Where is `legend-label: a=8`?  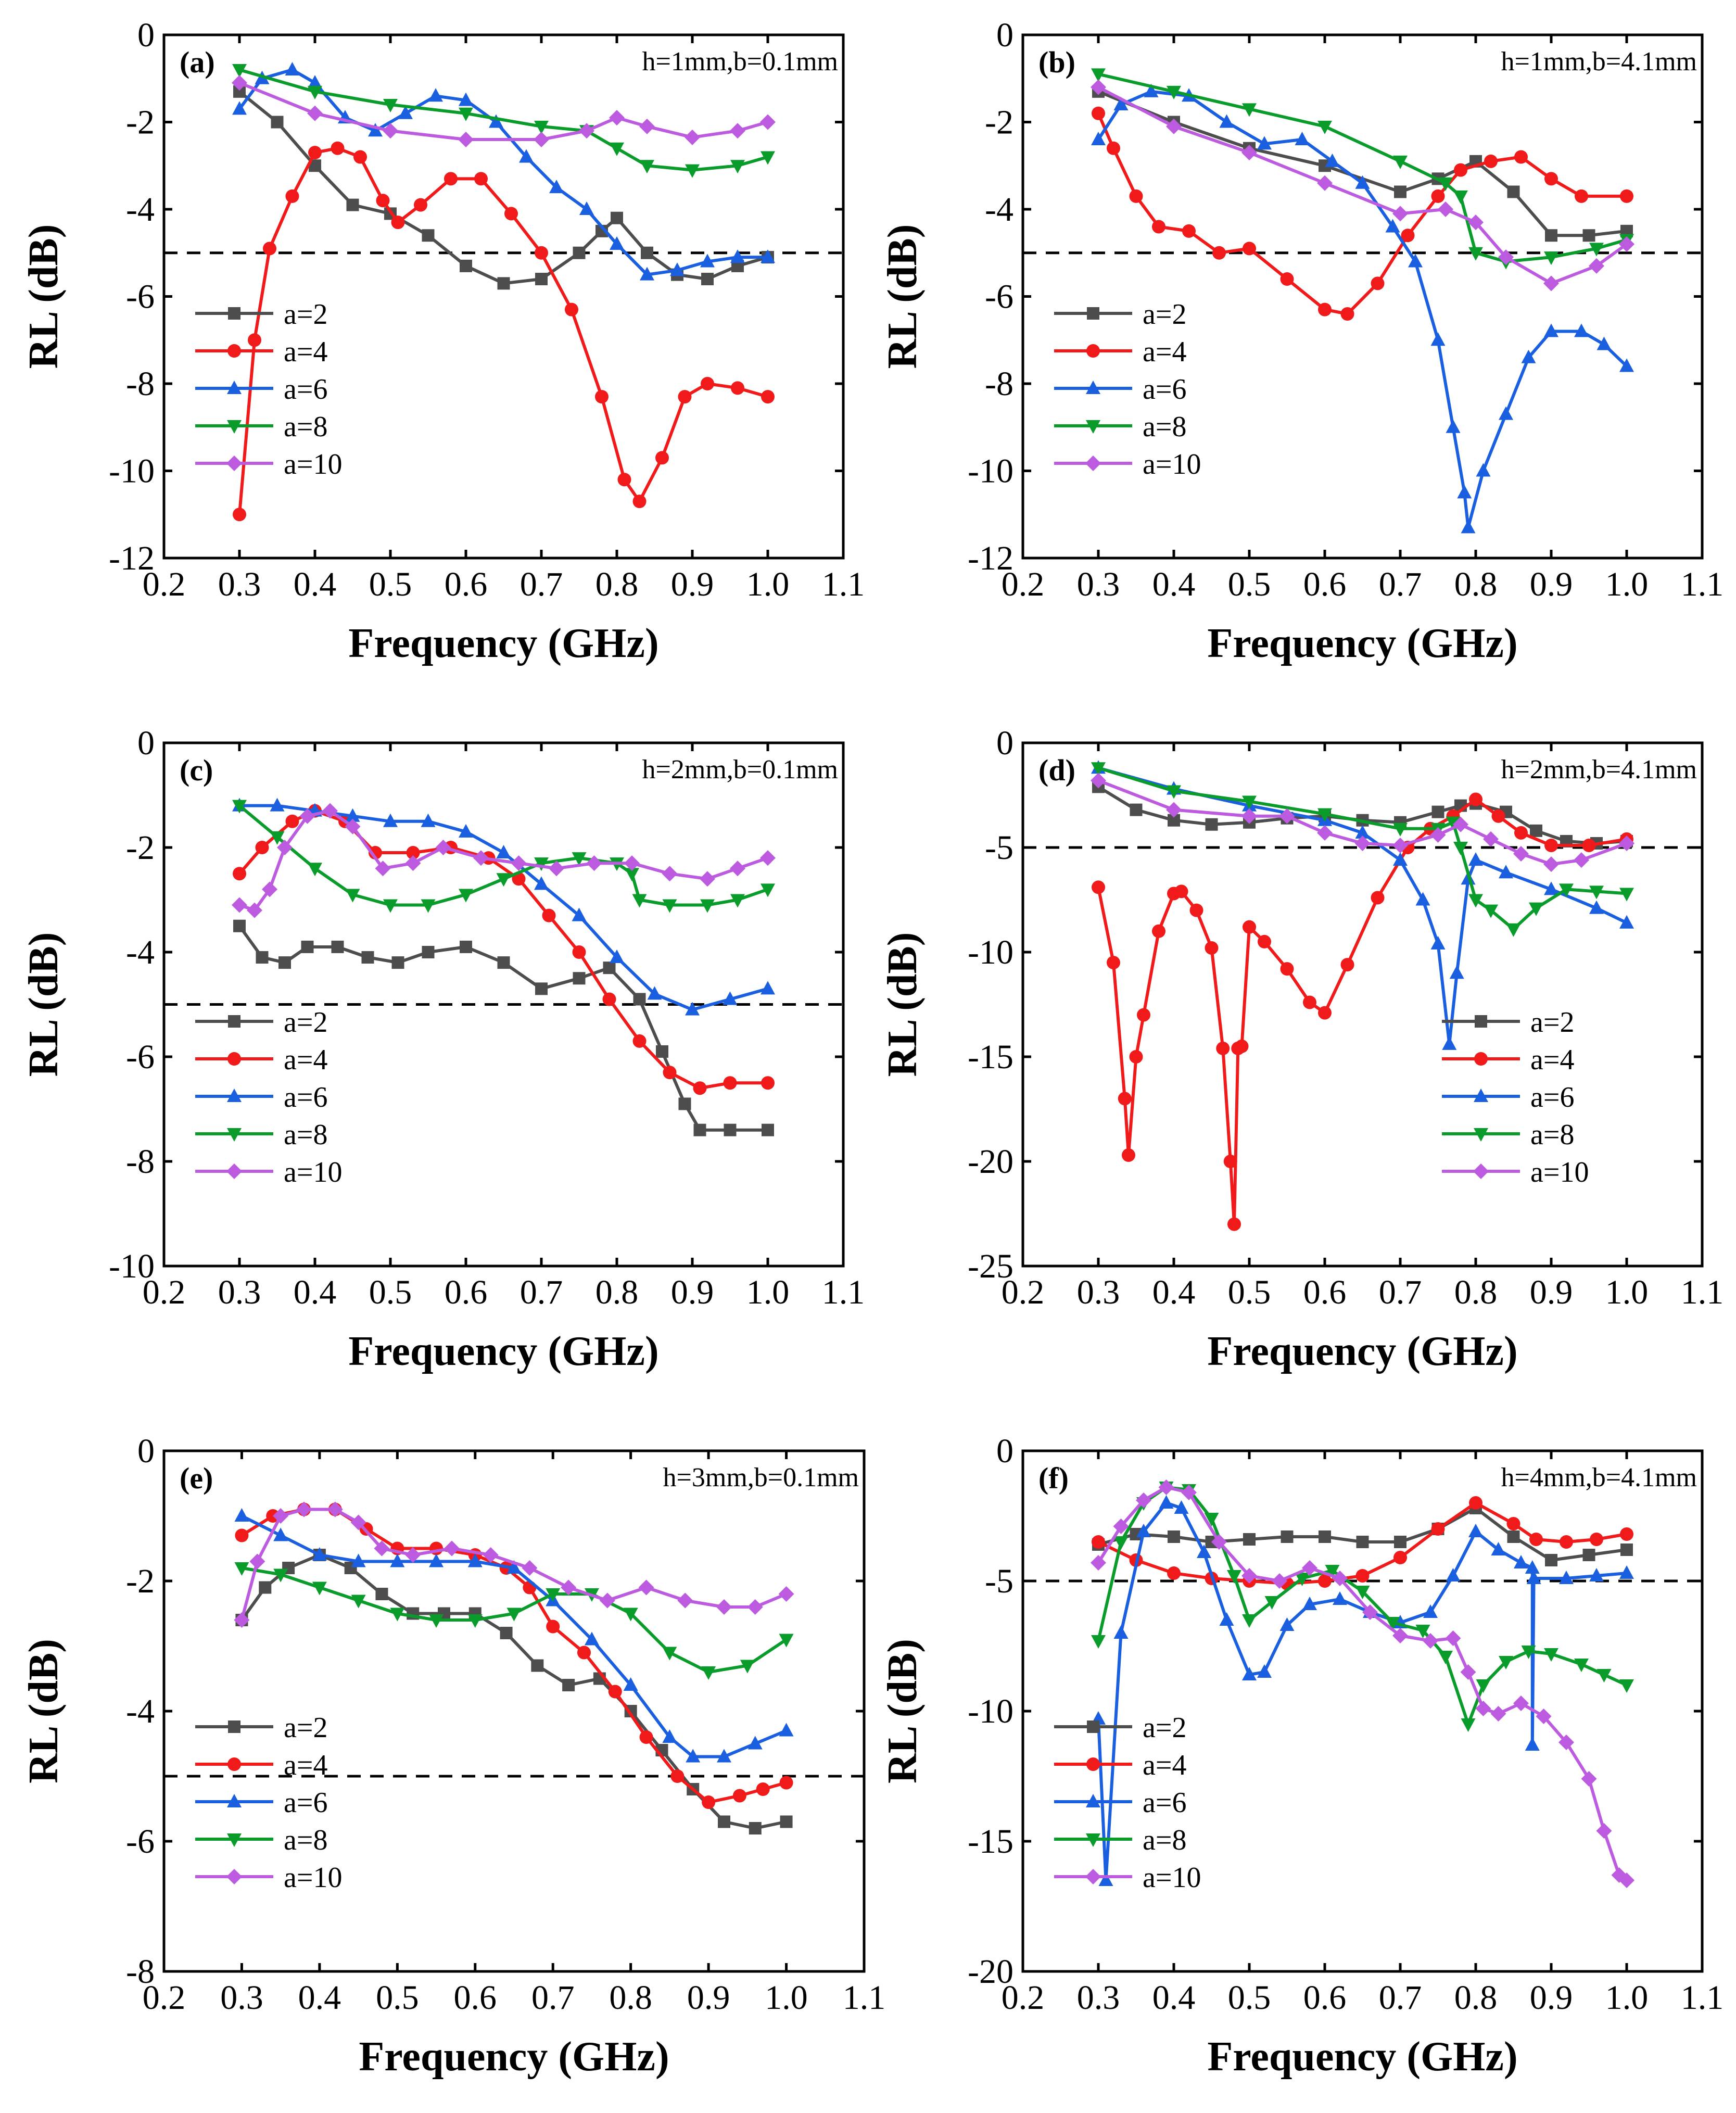
legend-label: a=8 is located at coordinates (305, 427).